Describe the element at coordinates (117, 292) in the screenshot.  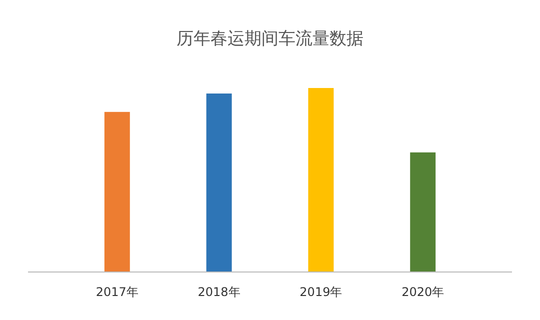
I see `x-tick-label: 2017年` at that location.